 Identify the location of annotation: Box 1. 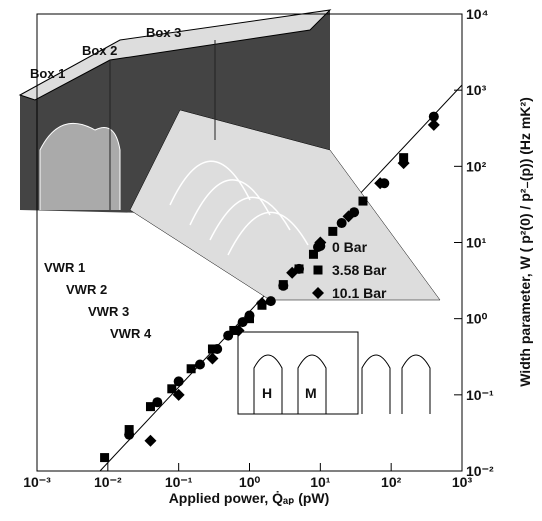
(47, 73).